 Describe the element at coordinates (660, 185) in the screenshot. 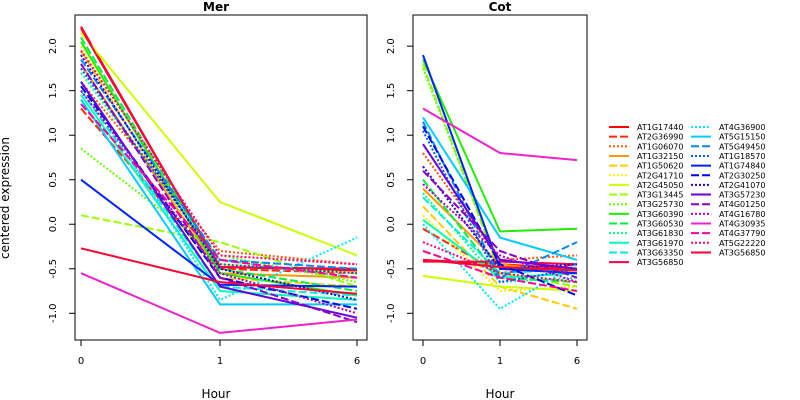

I see `legend-label-6: AT2G45050` at that location.